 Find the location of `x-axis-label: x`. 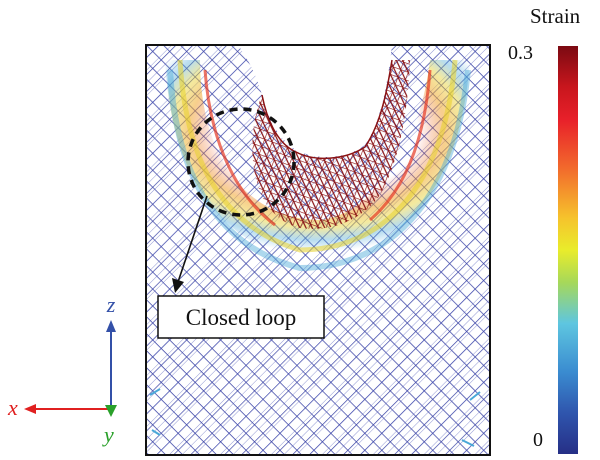

x-axis-label: x is located at coordinates (12, 407).